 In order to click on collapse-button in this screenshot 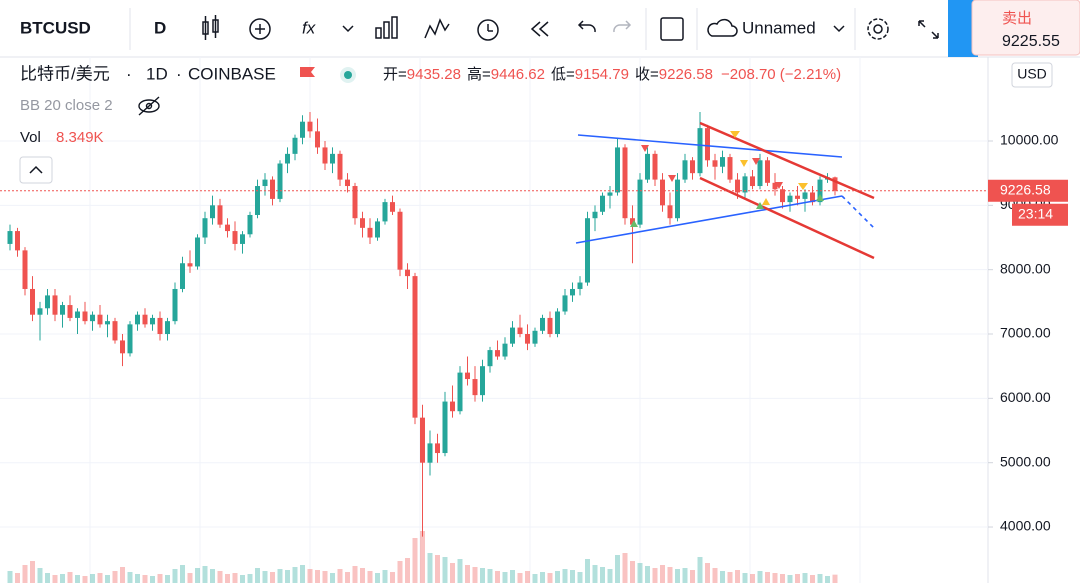, I will do `click(36, 170)`.